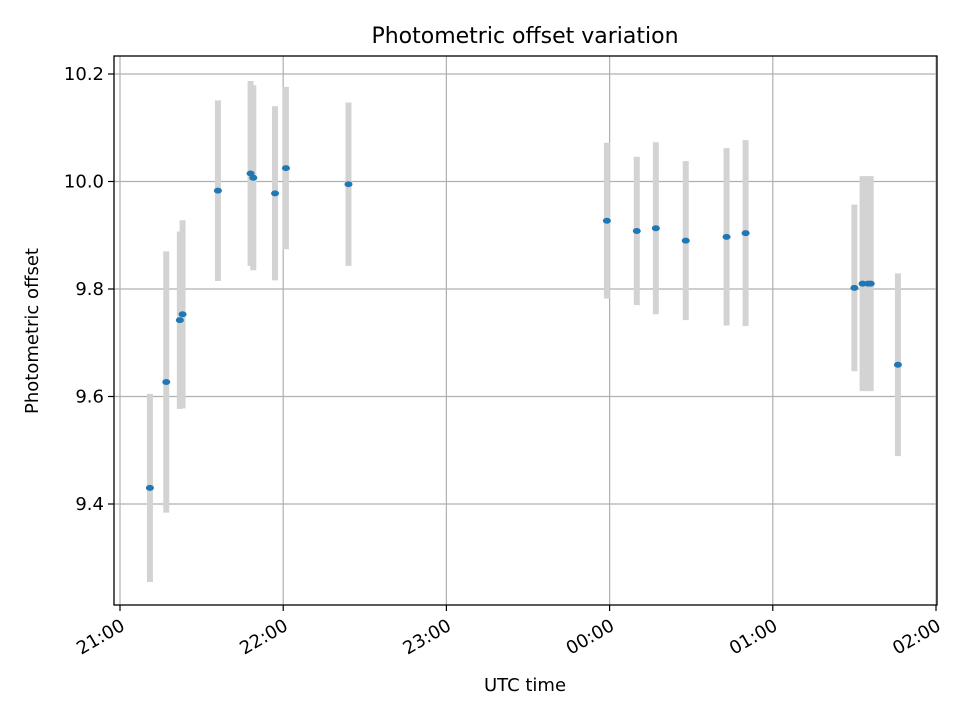 This screenshot has width=960, height=720. Describe the element at coordinates (84, 182) in the screenshot. I see `y-tick-label: 10.0` at that location.